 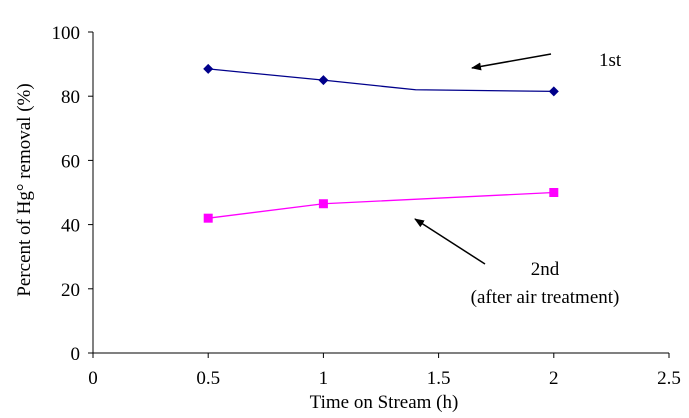 What do you see at coordinates (483, 159) in the screenshot?
I see `annotations` at bounding box center [483, 159].